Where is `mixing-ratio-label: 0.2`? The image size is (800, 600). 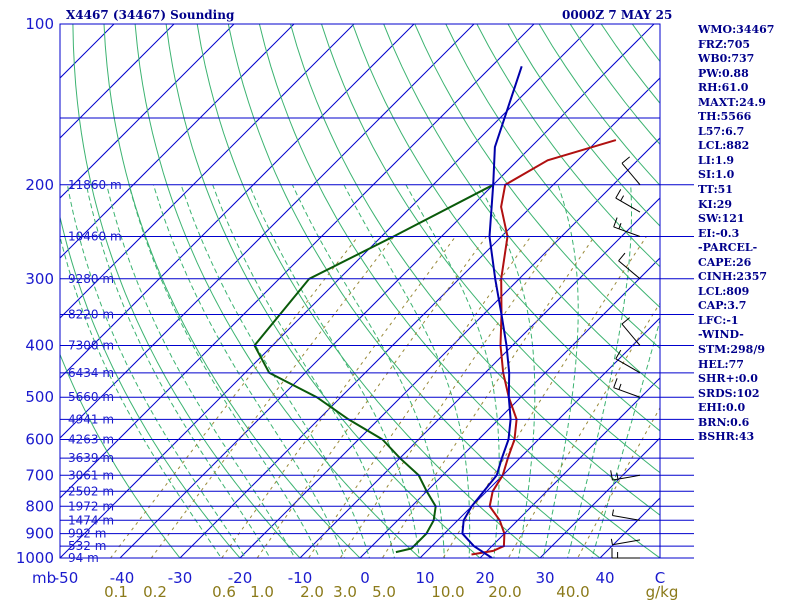
mixing-ratio-label: 0.2 is located at coordinates (155, 591).